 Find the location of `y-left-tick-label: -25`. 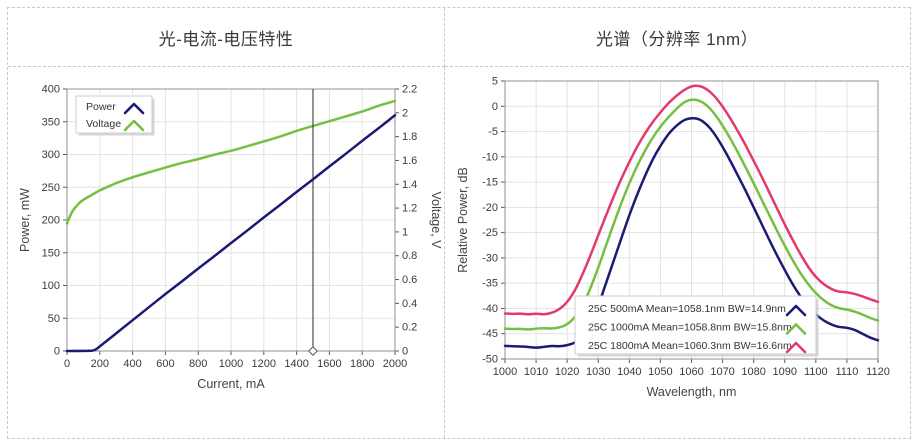

y-left-tick-label: -25 is located at coordinates (490, 233).